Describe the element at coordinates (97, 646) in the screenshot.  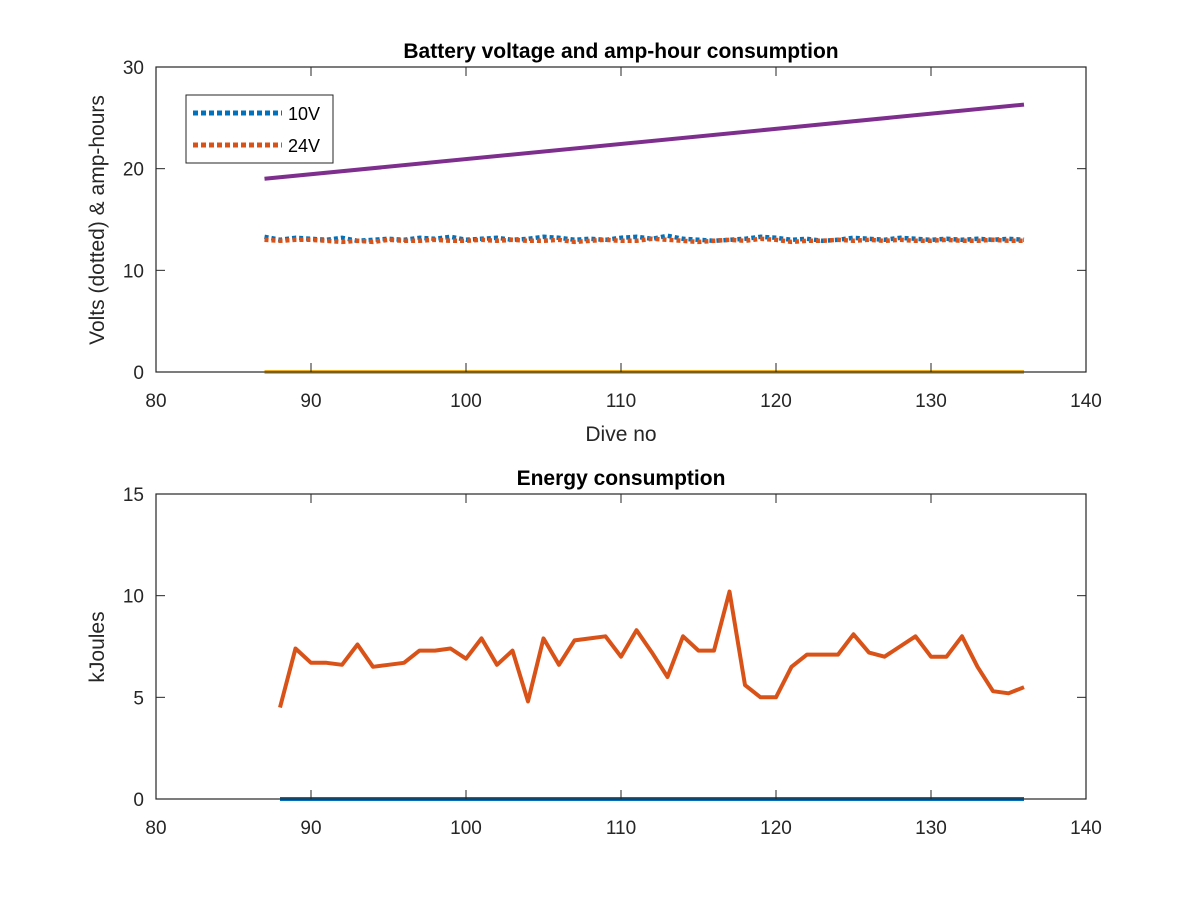
I see `y-axis-label: kJoules` at that location.